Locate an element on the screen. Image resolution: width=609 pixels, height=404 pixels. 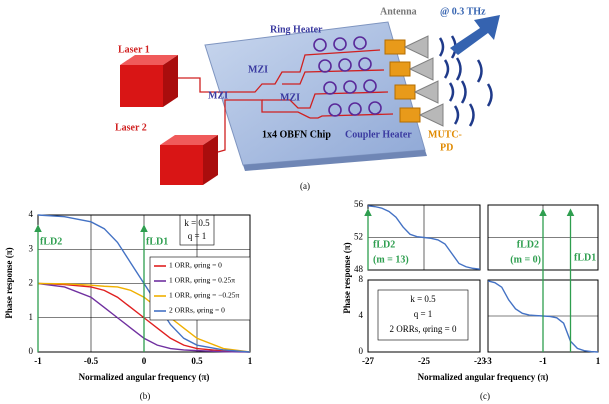
y-tick-label: 48 is located at coordinates (359, 269).